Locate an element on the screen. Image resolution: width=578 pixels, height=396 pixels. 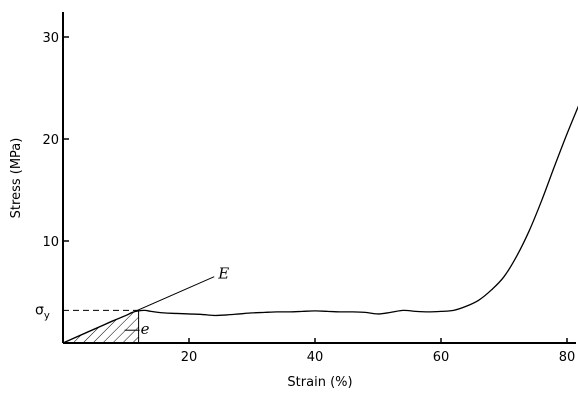
x-tick-label: 60 is located at coordinates (441, 357).